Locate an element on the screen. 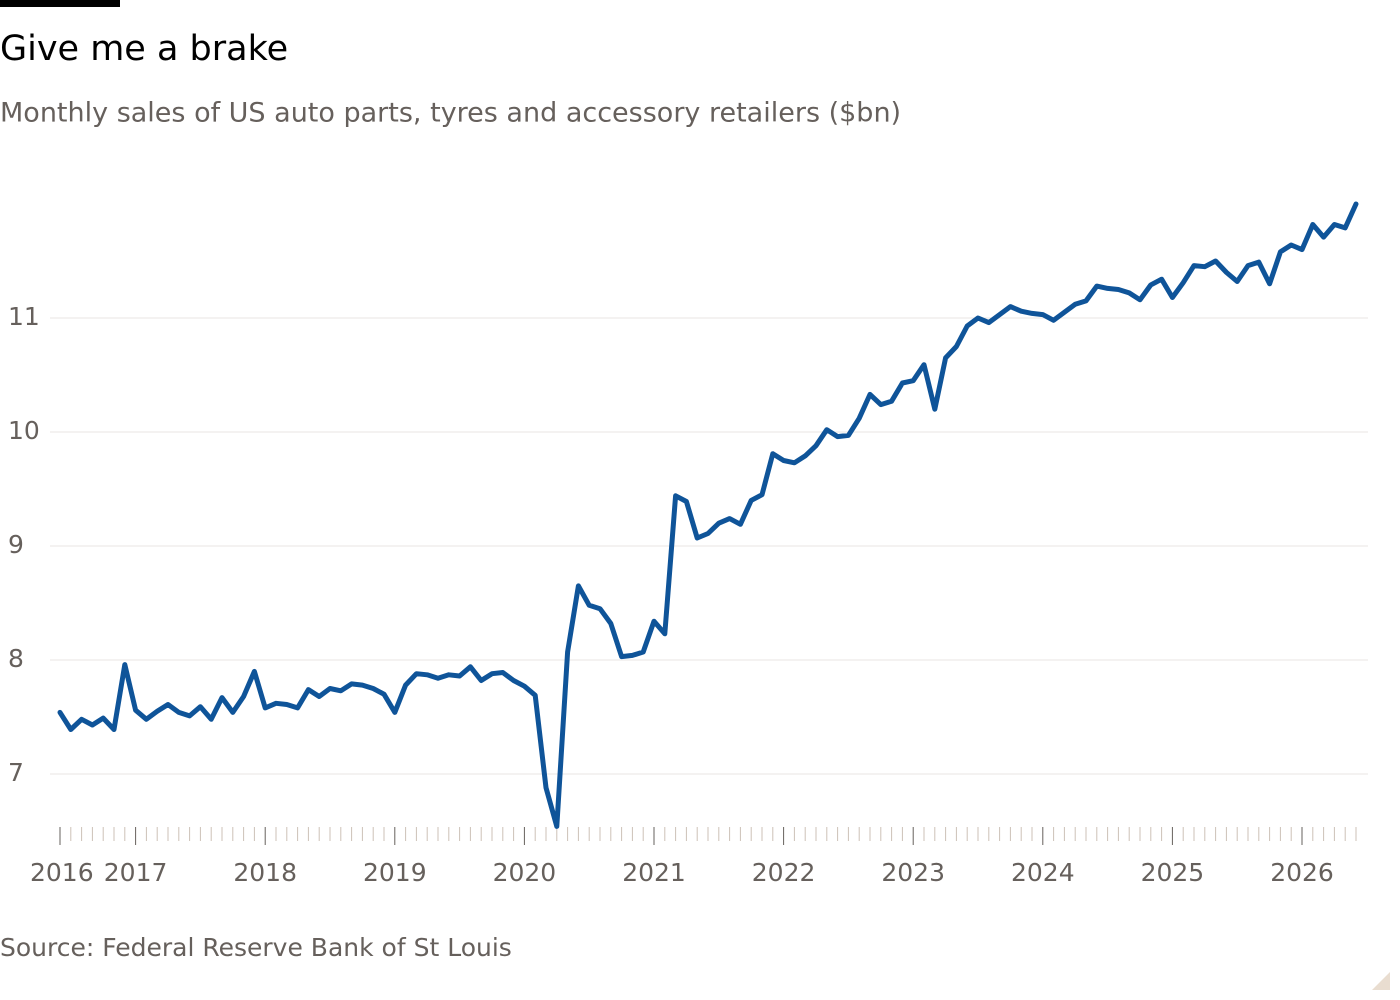 The image size is (1400, 1000). y-tick-label: 9 is located at coordinates (16, 544).